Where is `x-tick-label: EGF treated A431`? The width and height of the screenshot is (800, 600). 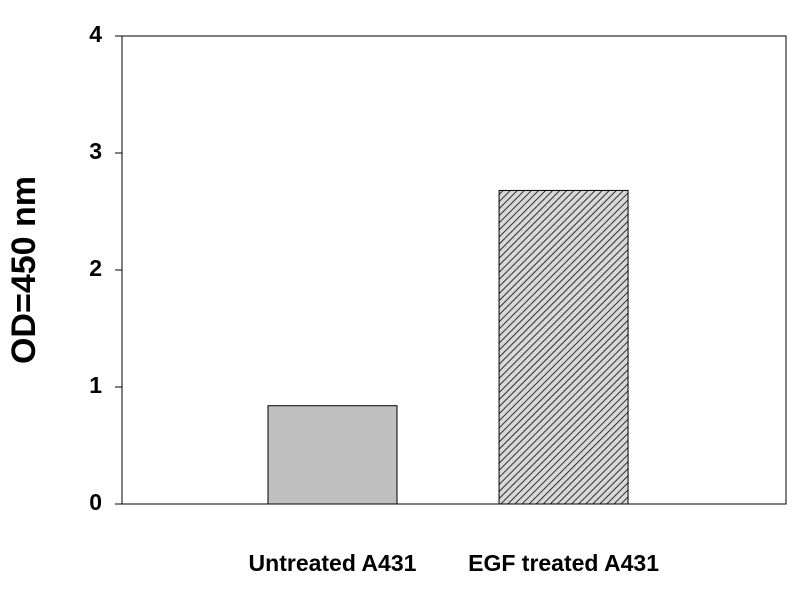
x-tick-label: EGF treated A431 is located at coordinates (563, 563).